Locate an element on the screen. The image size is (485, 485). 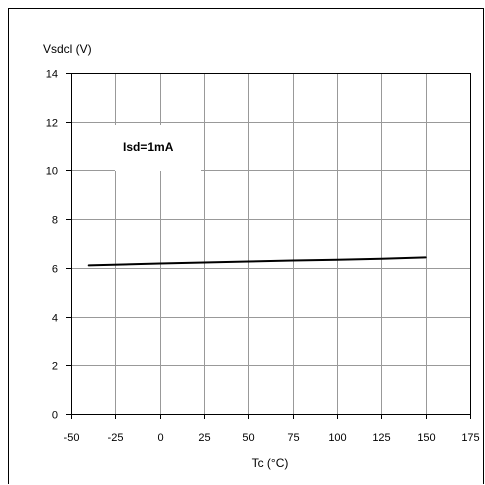
annotation-label: Isd=1mA is located at coordinates (148, 147).